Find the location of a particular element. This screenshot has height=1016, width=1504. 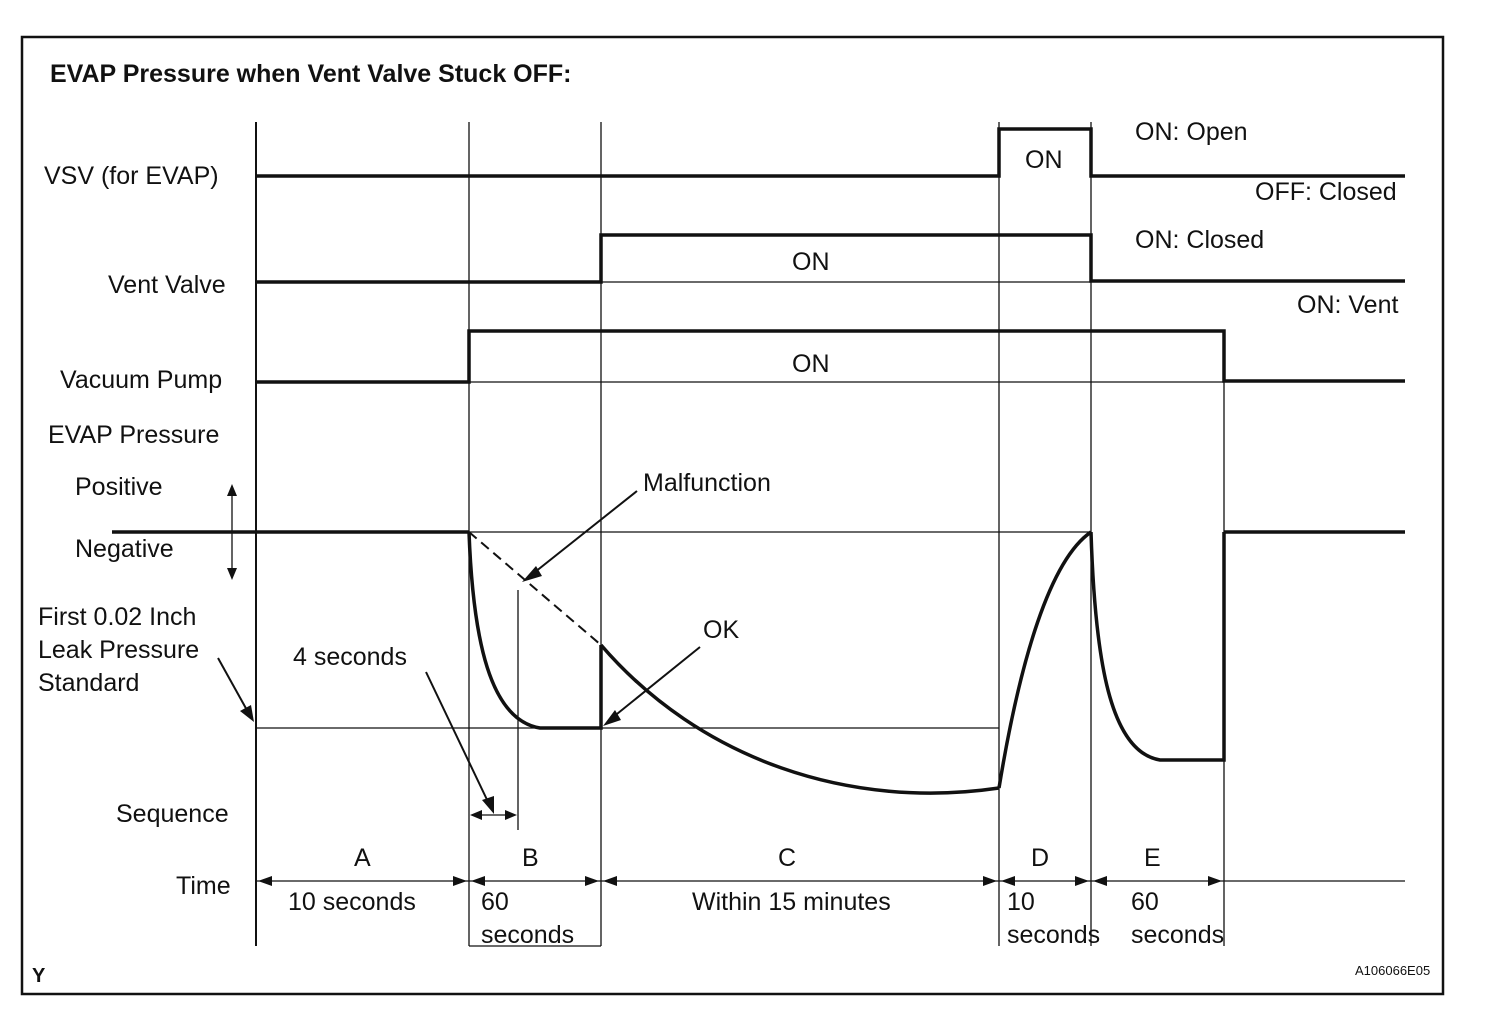

vsv-on-legend: ON: Open is located at coordinates (1191, 132).